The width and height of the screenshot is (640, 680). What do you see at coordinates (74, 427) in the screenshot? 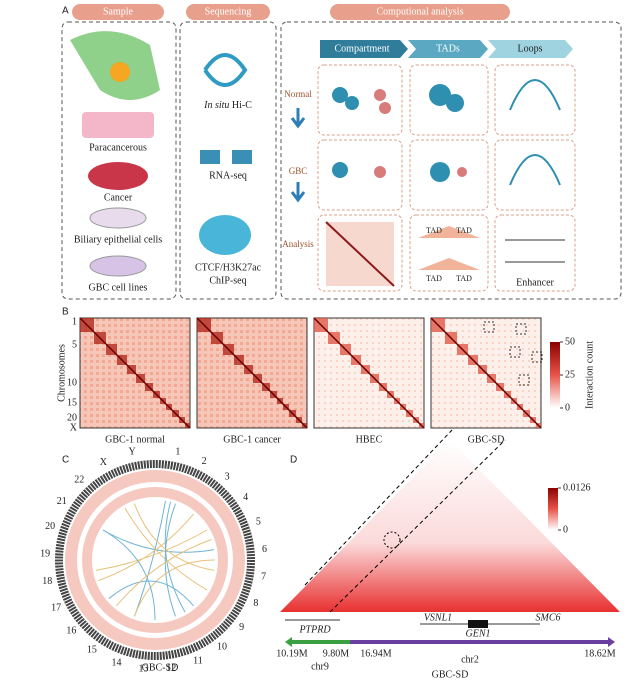
I see `chromosome-tick: X` at bounding box center [74, 427].